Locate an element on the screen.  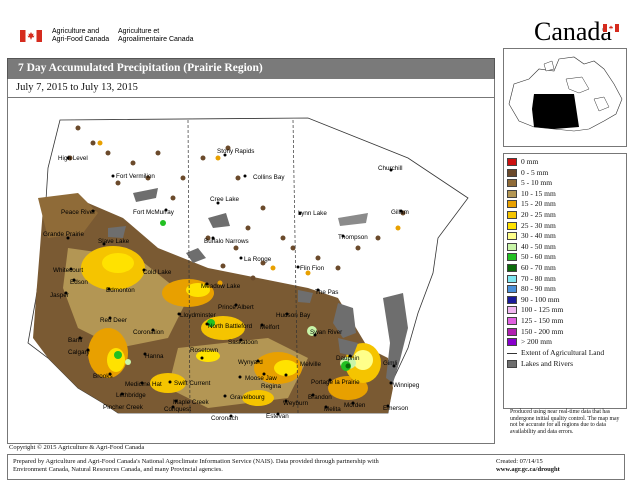
city-label: Swan River is located at coordinates (326, 332).